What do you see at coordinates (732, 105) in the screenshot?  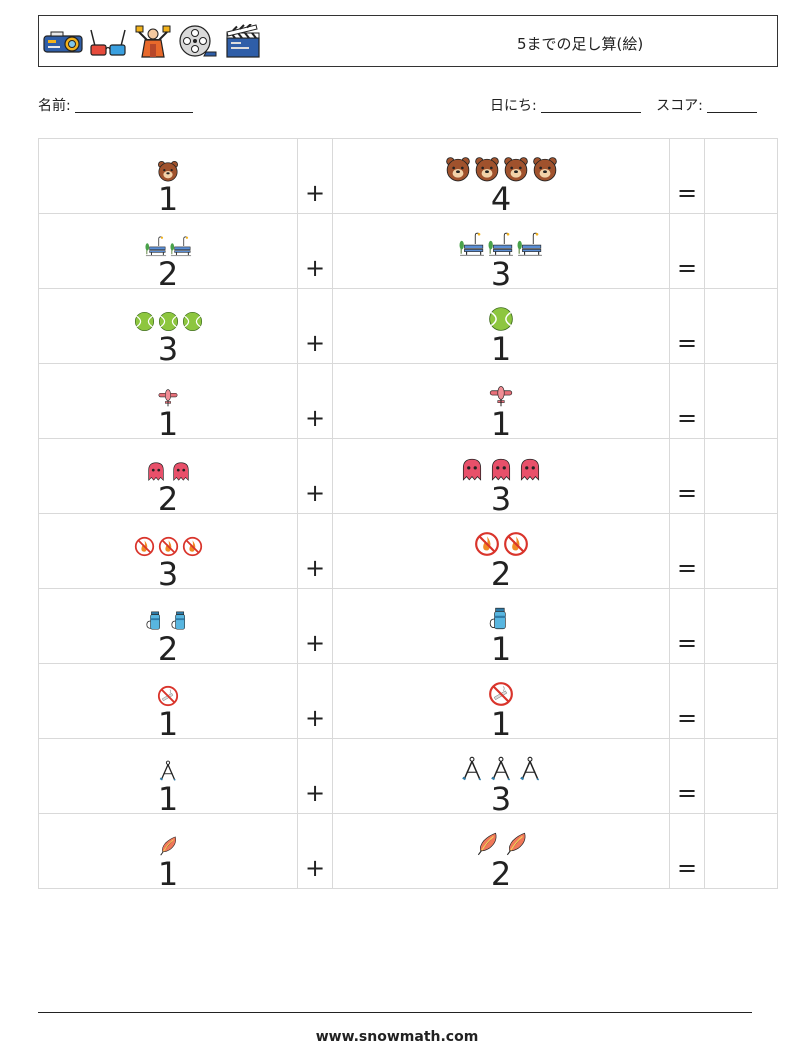 I see `score-blank` at bounding box center [732, 105].